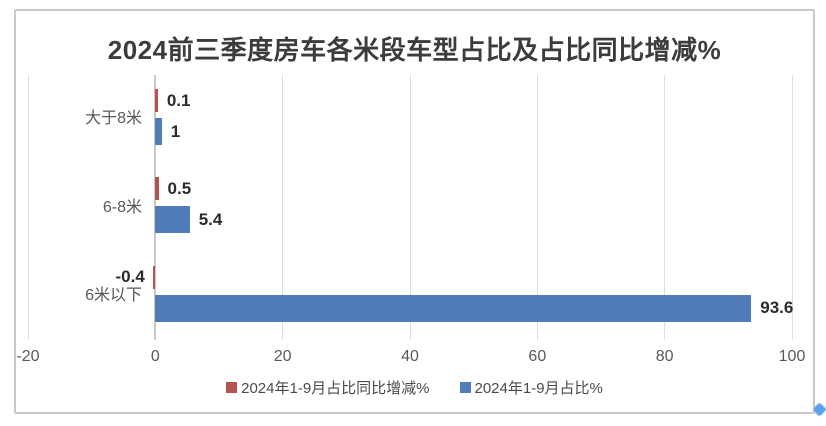 Image resolution: width=826 pixels, height=426 pixels. I want to click on bar-value-label: 93.6, so click(777, 308).